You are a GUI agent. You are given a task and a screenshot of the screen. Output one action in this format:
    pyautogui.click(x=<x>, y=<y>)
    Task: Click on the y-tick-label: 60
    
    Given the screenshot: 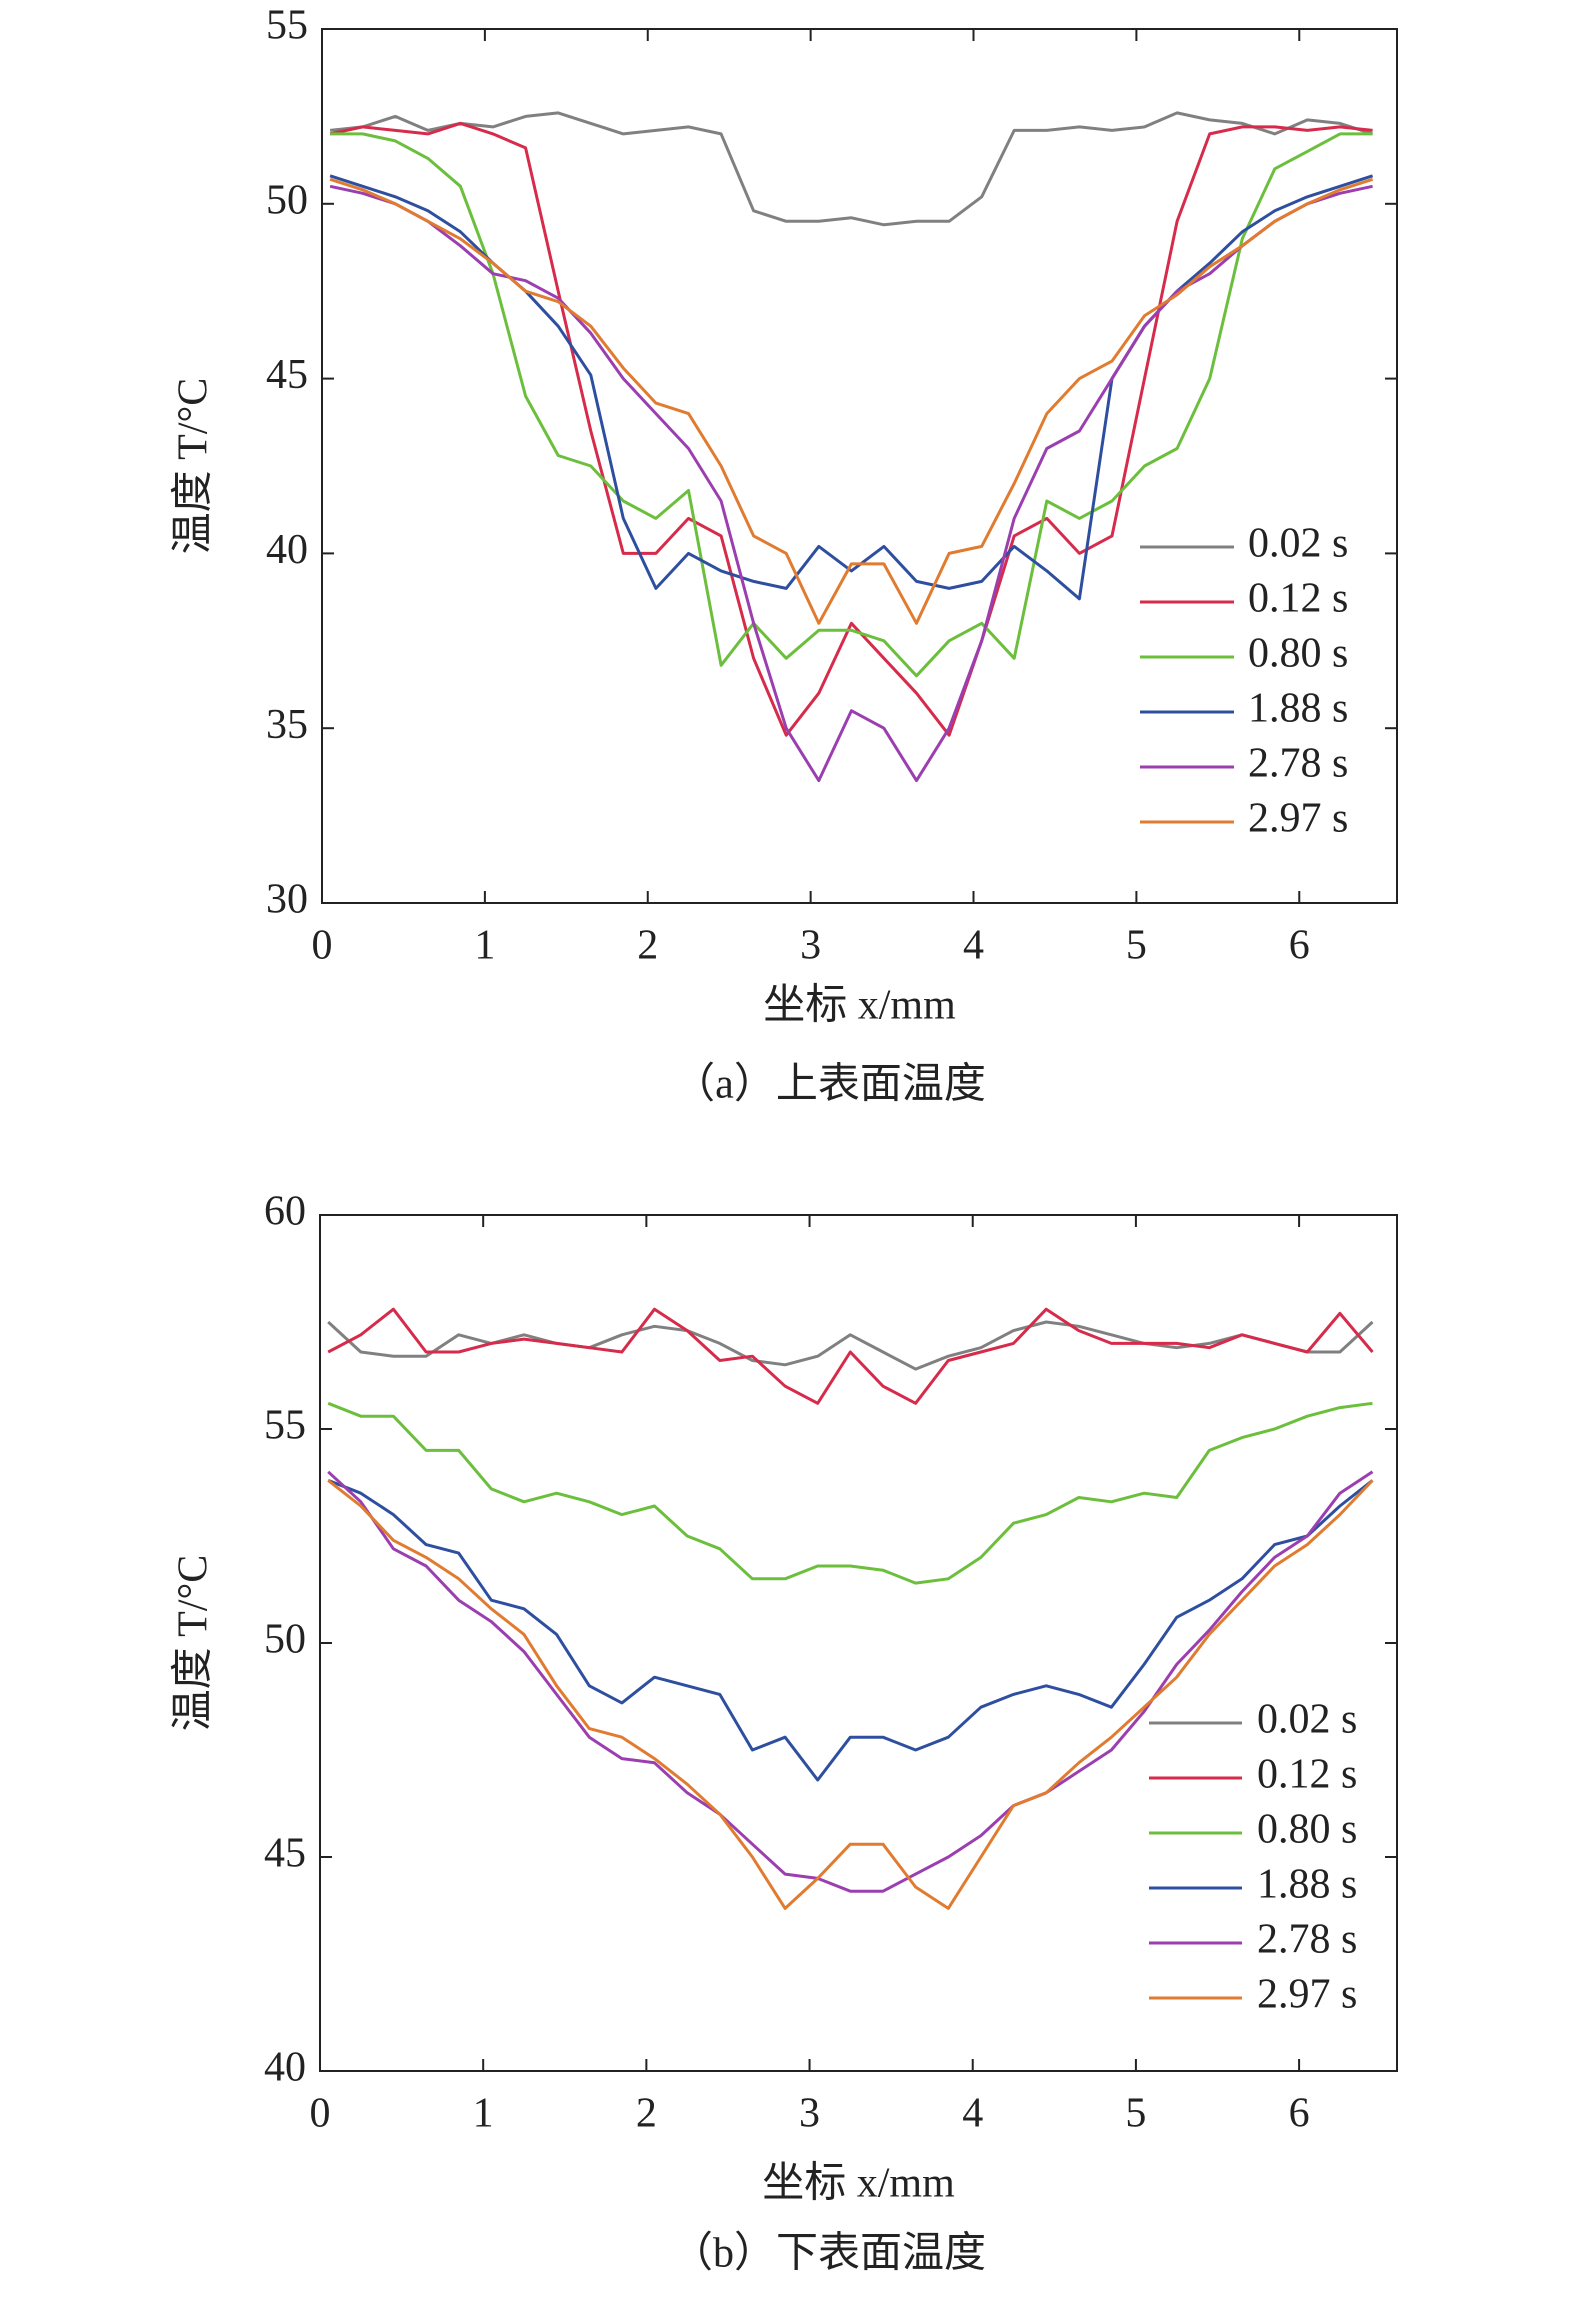 What is the action you would take?
    pyautogui.click(x=285, y=1212)
    